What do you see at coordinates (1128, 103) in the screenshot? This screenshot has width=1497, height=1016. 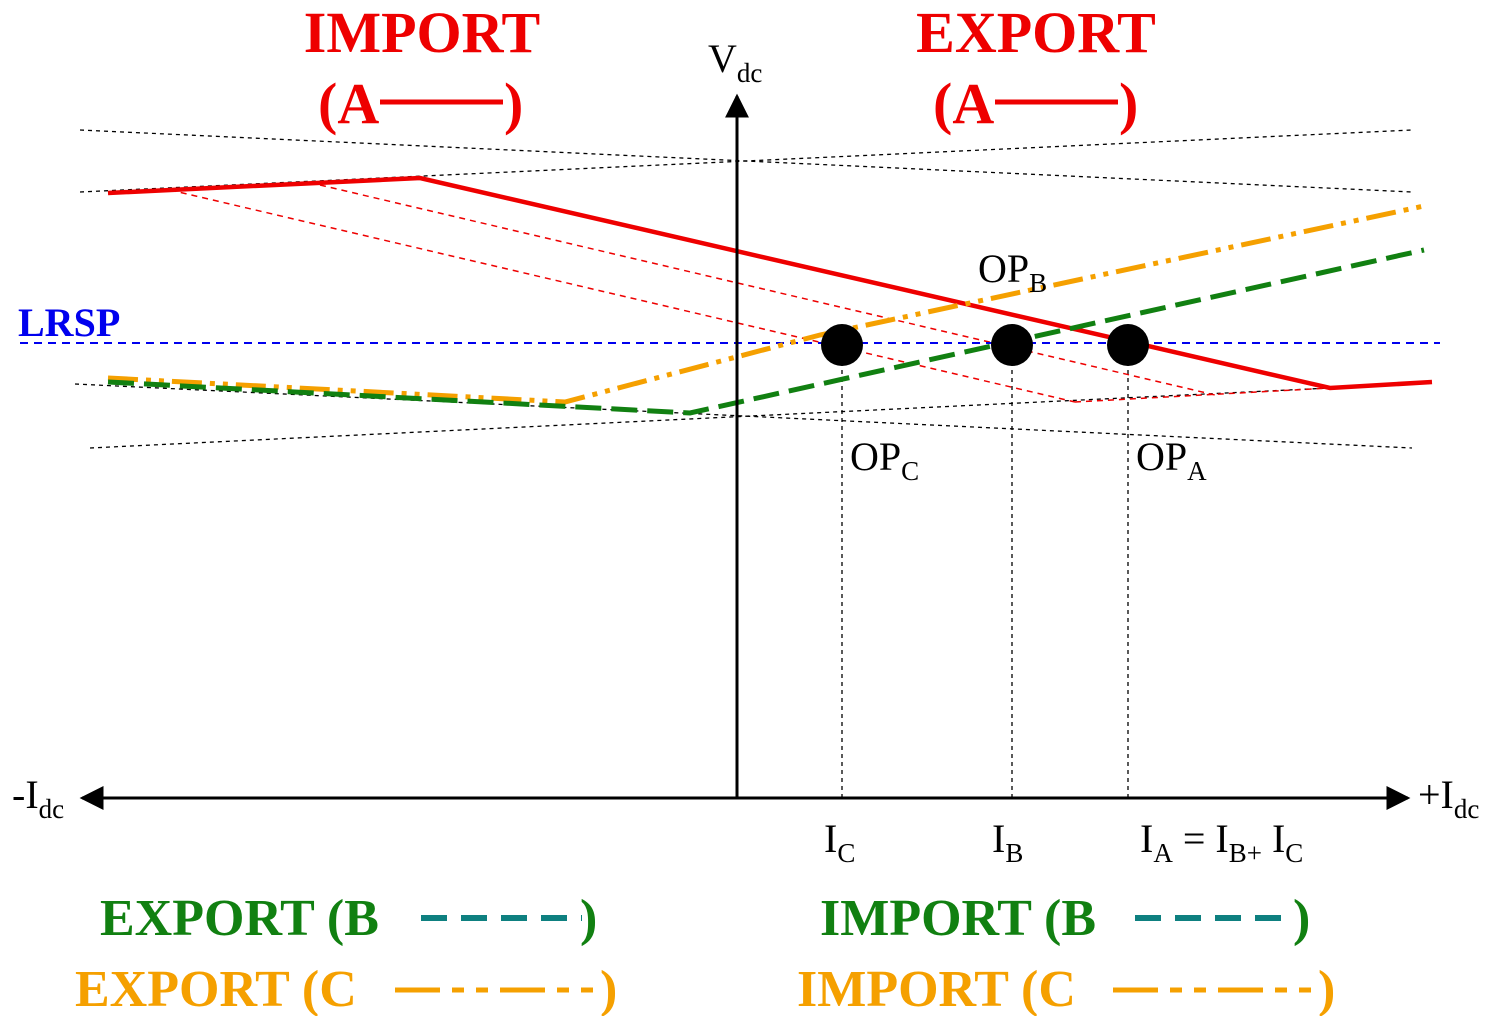 I see `top-right-series-close: )` at bounding box center [1128, 103].